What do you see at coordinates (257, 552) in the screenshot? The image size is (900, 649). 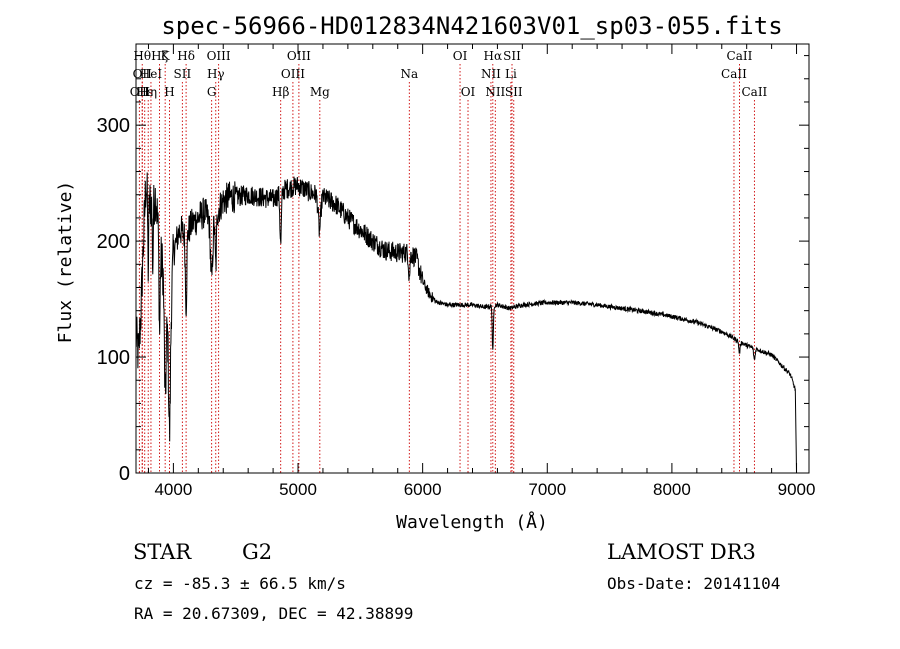 I see `spectral-subclass: G2` at bounding box center [257, 552].